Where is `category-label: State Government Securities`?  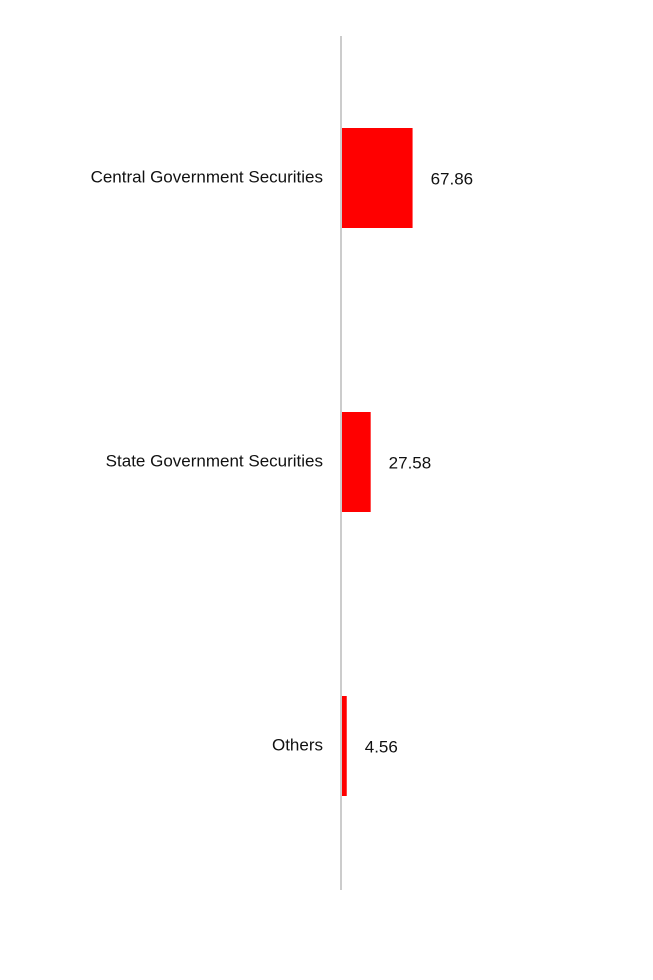 category-label: State Government Securities is located at coordinates (214, 460).